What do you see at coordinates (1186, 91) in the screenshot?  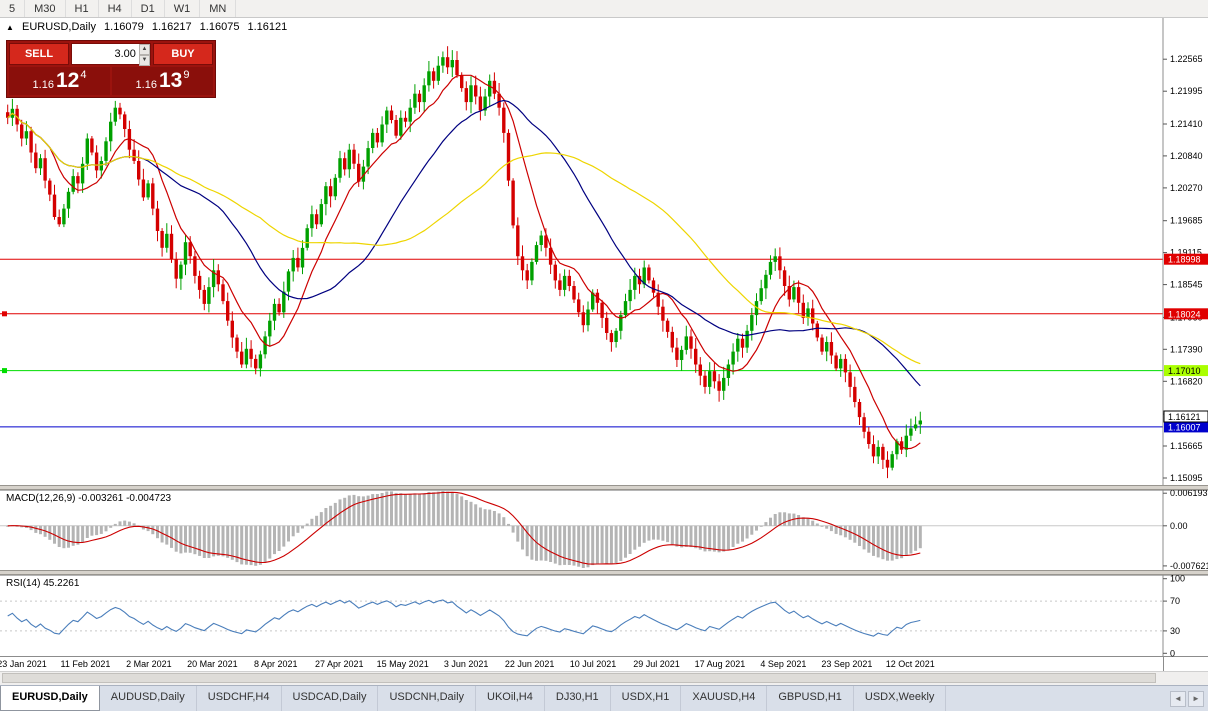 I see `price-axis-label: 1.21995` at bounding box center [1186, 91].